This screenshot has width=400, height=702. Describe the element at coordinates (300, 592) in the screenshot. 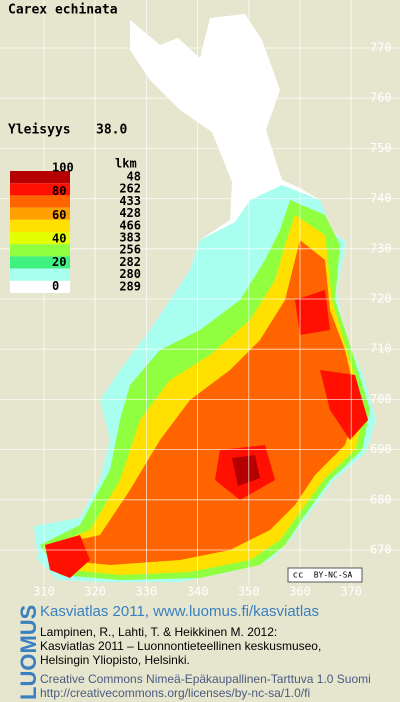

I see `easting-label: 360` at that location.